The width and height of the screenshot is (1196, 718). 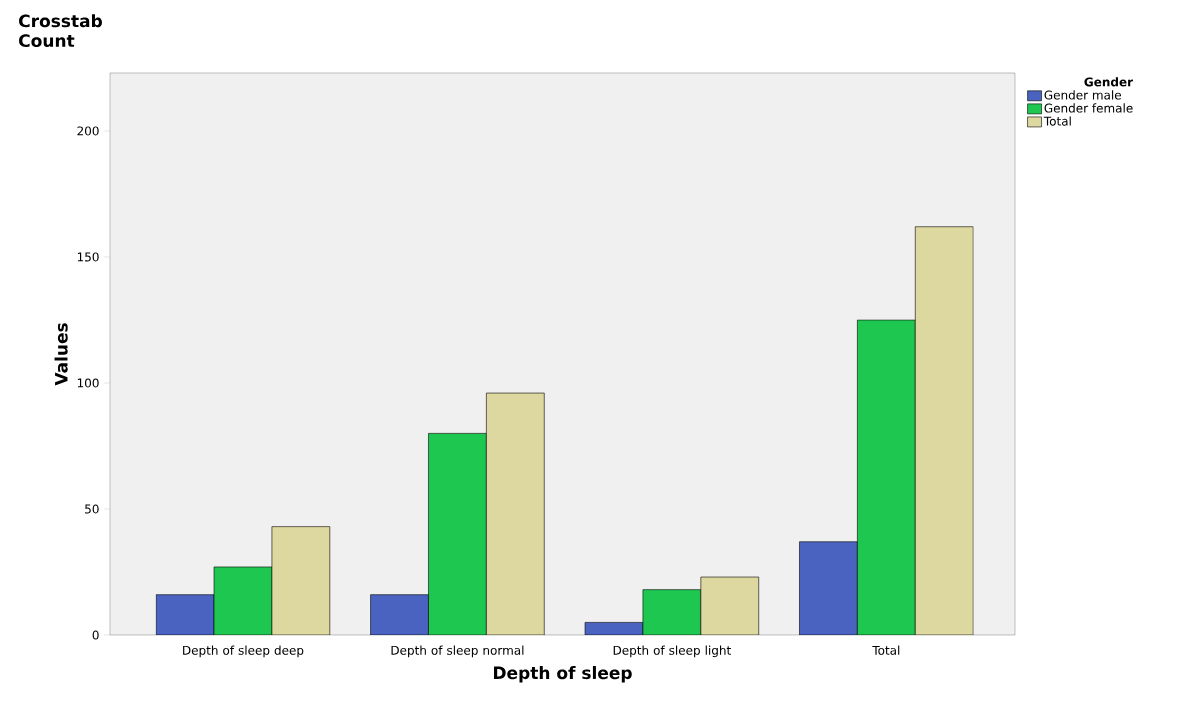 What do you see at coordinates (1082, 95) in the screenshot?
I see `legend-label: Gender male` at bounding box center [1082, 95].